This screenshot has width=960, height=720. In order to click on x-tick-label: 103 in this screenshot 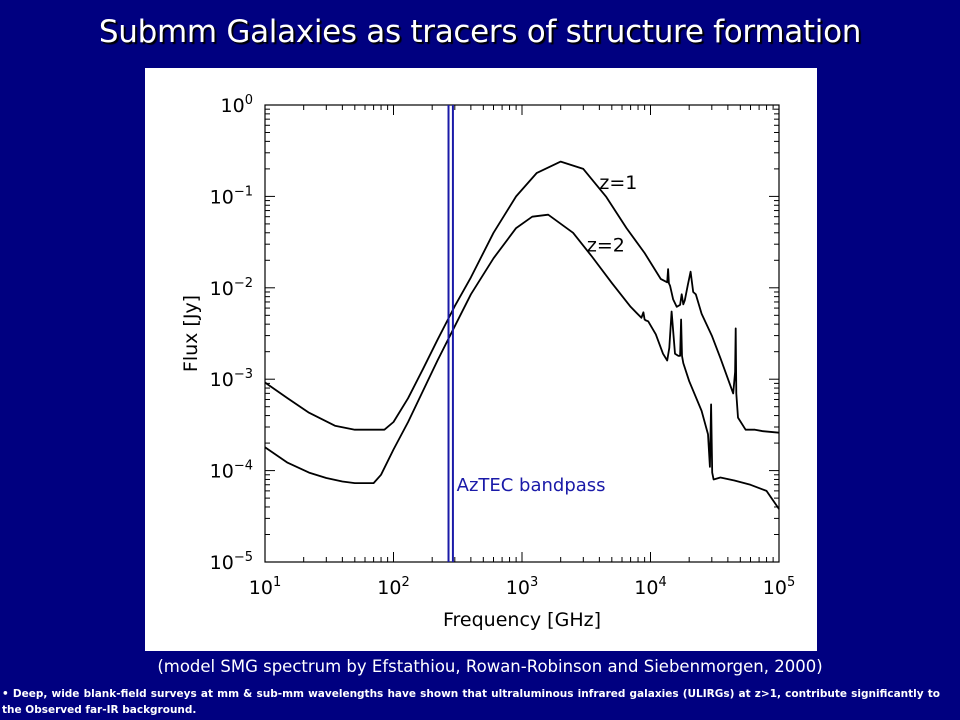, I will do `click(522, 587)`.